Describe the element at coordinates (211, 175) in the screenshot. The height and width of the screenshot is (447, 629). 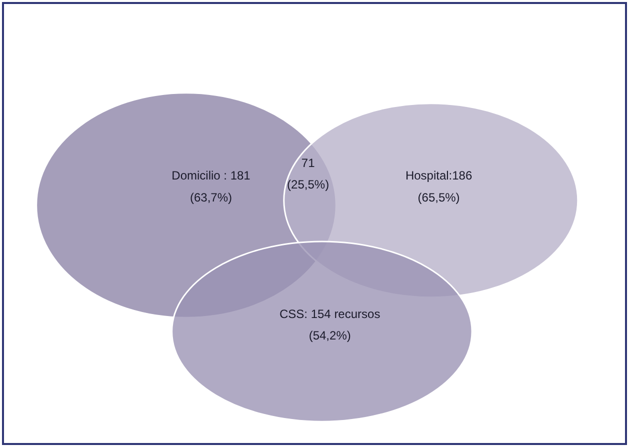
I see `category-label: Domicilio : 181` at that location.